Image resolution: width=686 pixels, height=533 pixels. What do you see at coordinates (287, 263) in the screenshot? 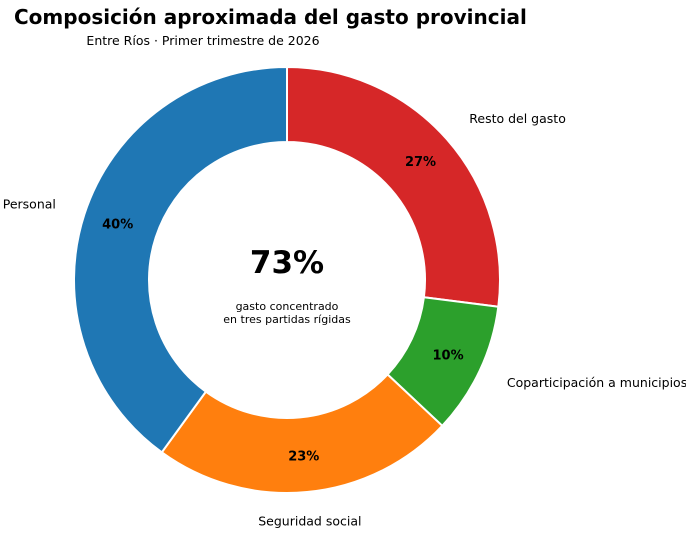
I see `center-value: 73%` at bounding box center [287, 263].